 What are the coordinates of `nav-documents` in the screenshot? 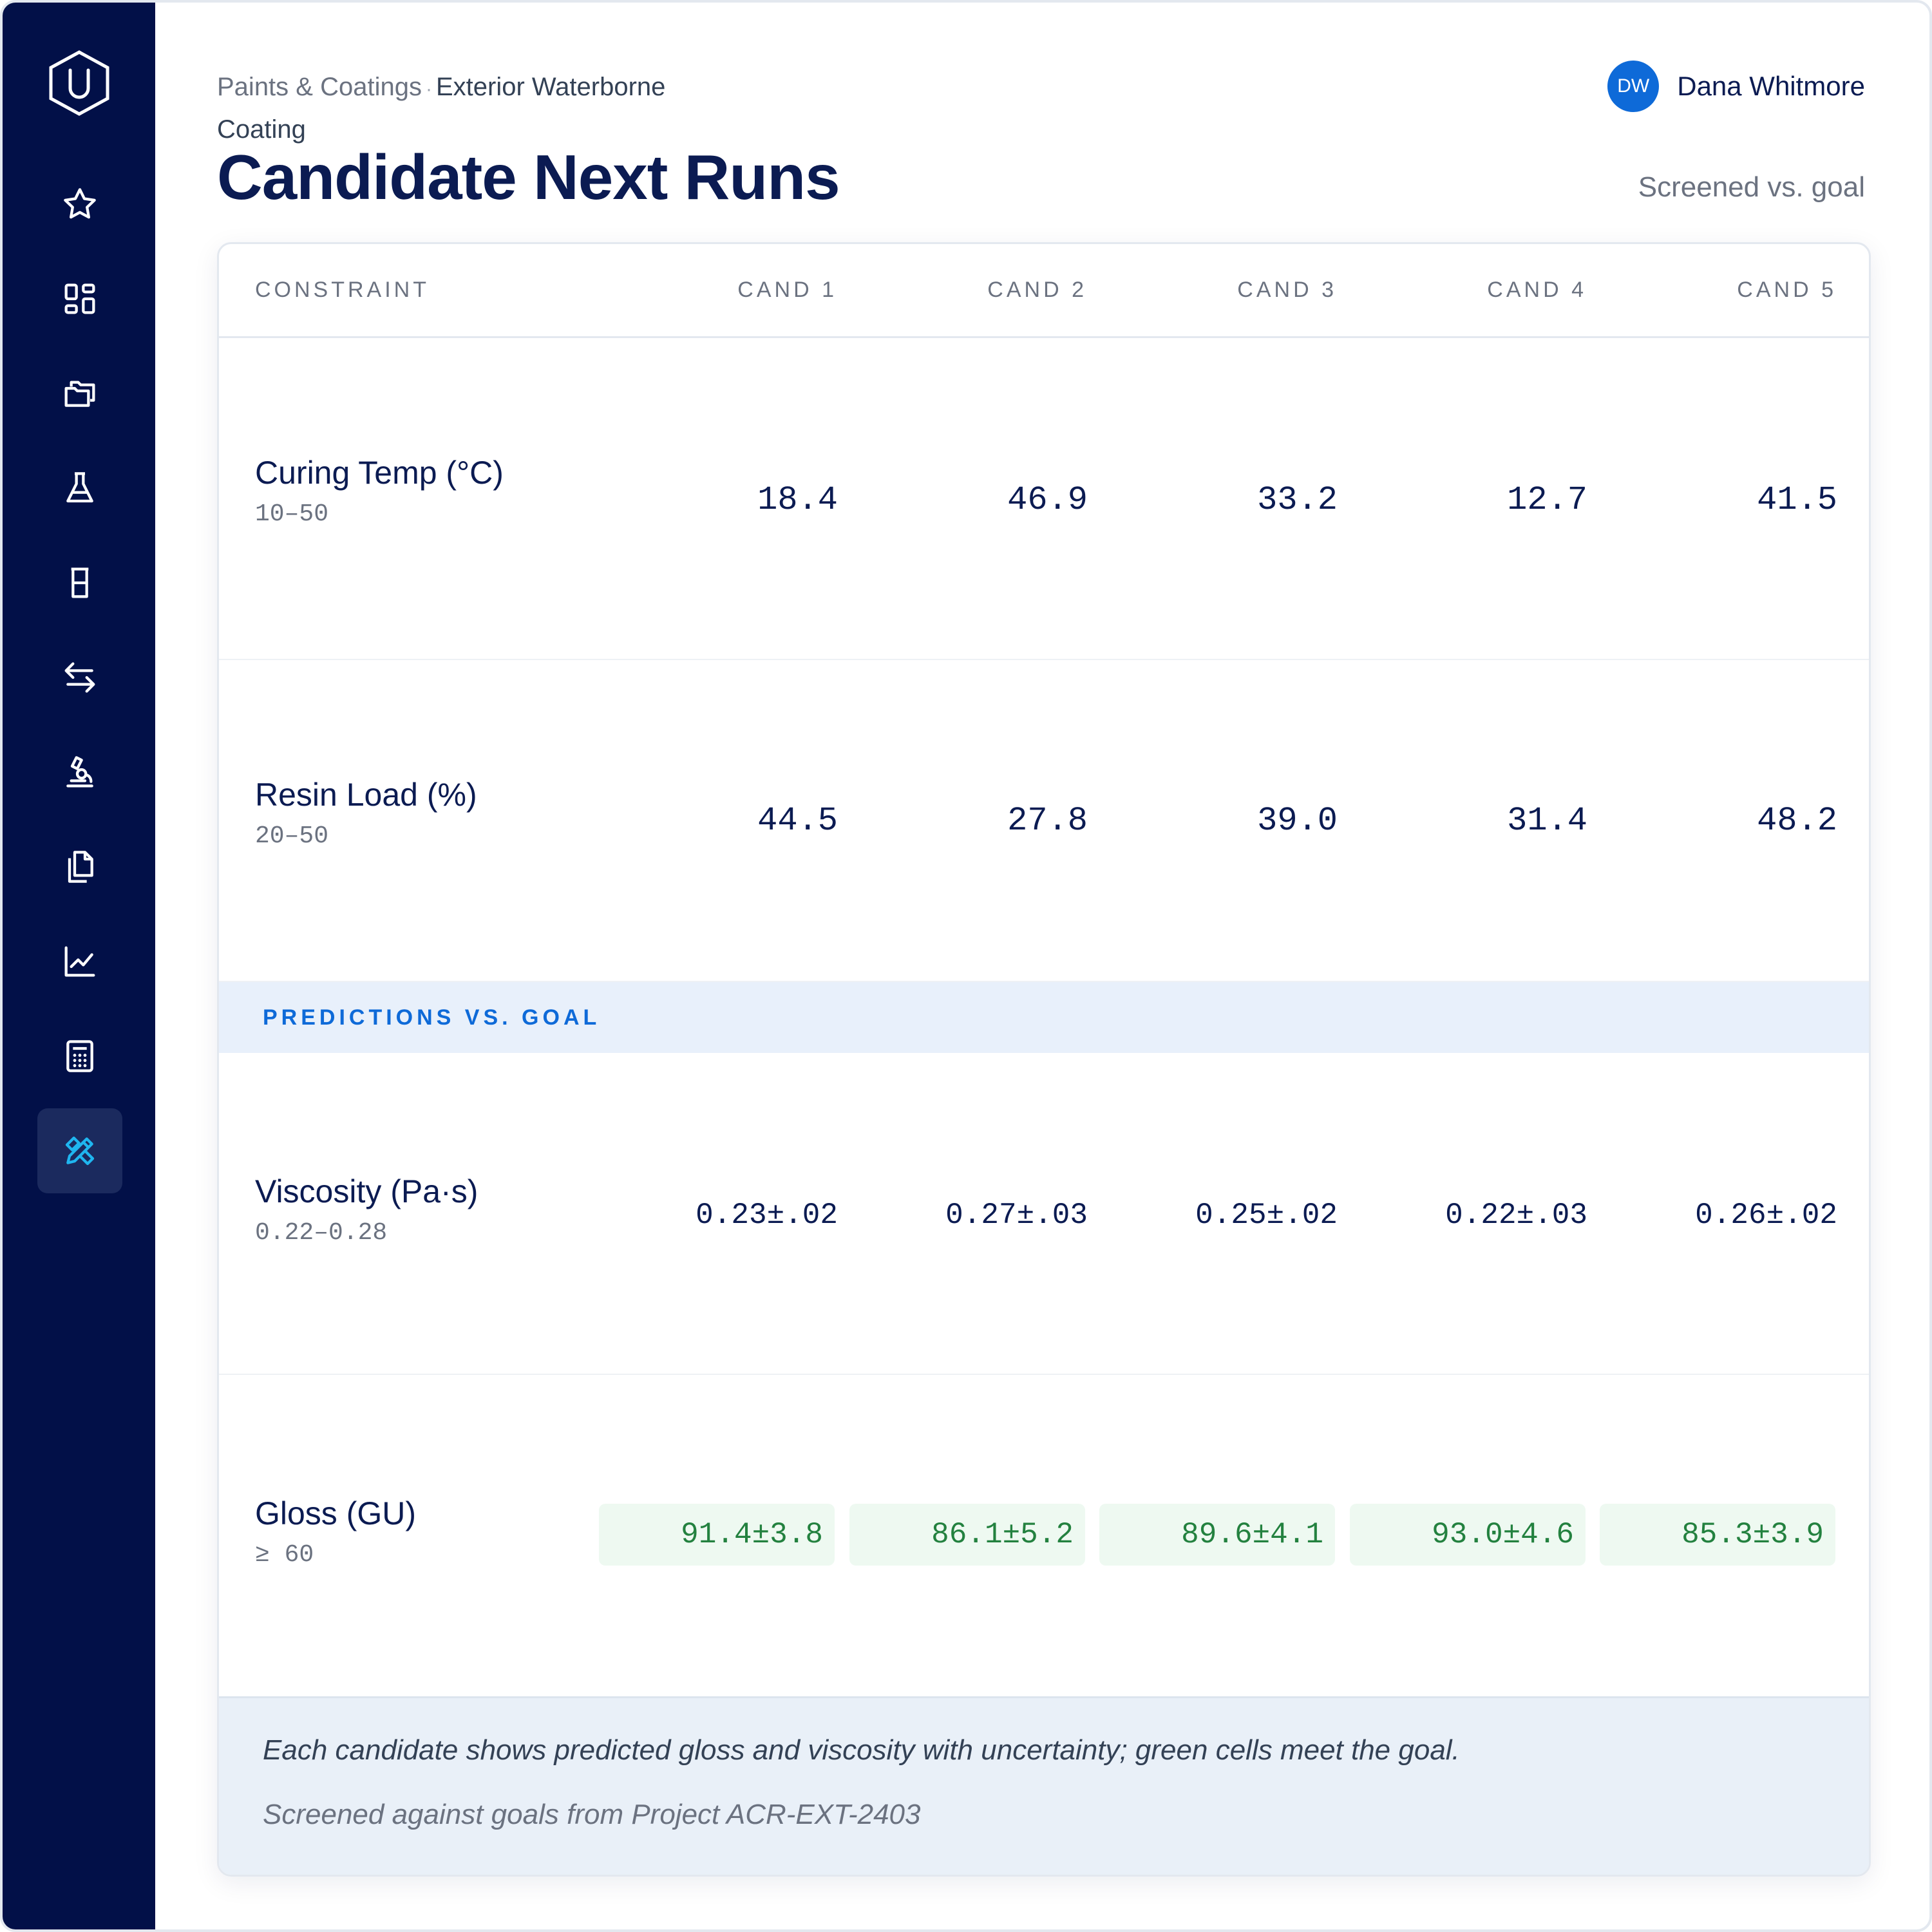 It's located at (79, 867).